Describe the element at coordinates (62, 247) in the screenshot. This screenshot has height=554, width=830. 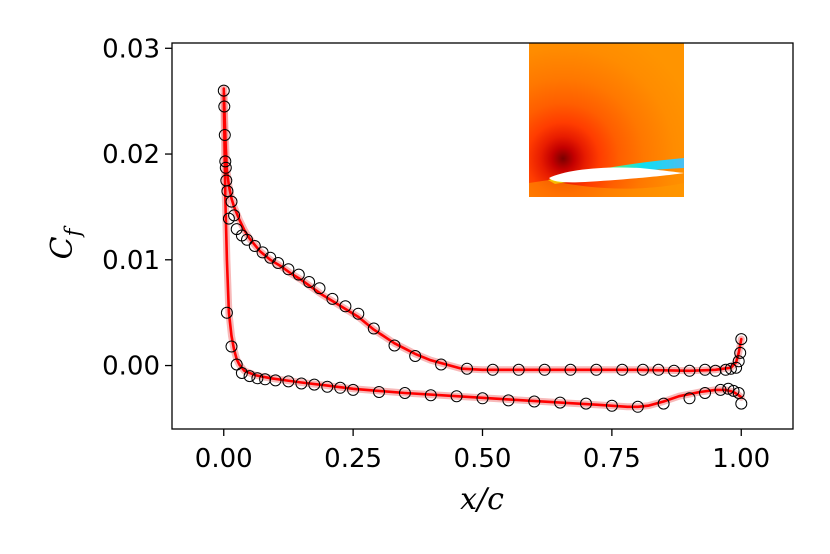
I see `y-axis-label-main: C` at that location.